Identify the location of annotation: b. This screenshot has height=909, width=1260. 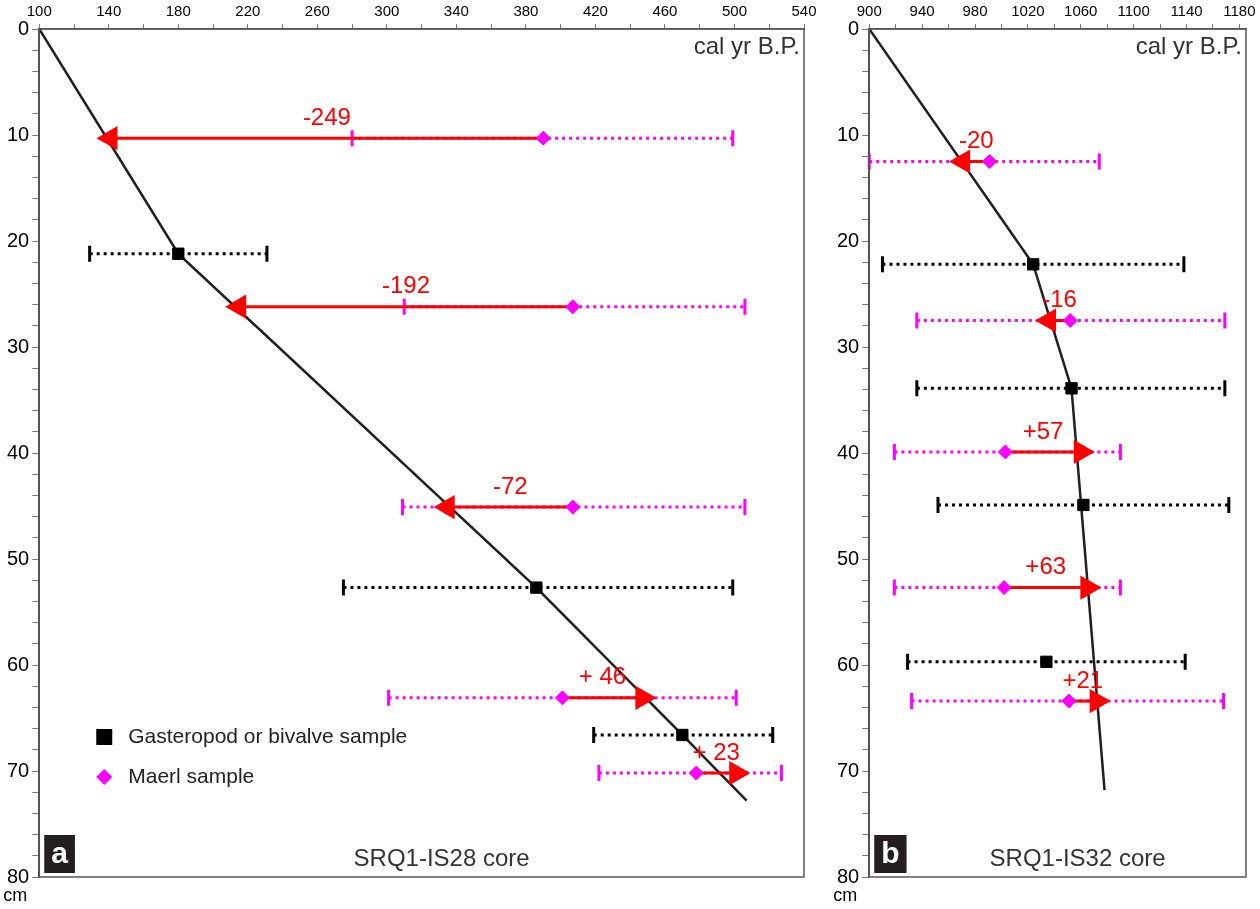
(890, 853).